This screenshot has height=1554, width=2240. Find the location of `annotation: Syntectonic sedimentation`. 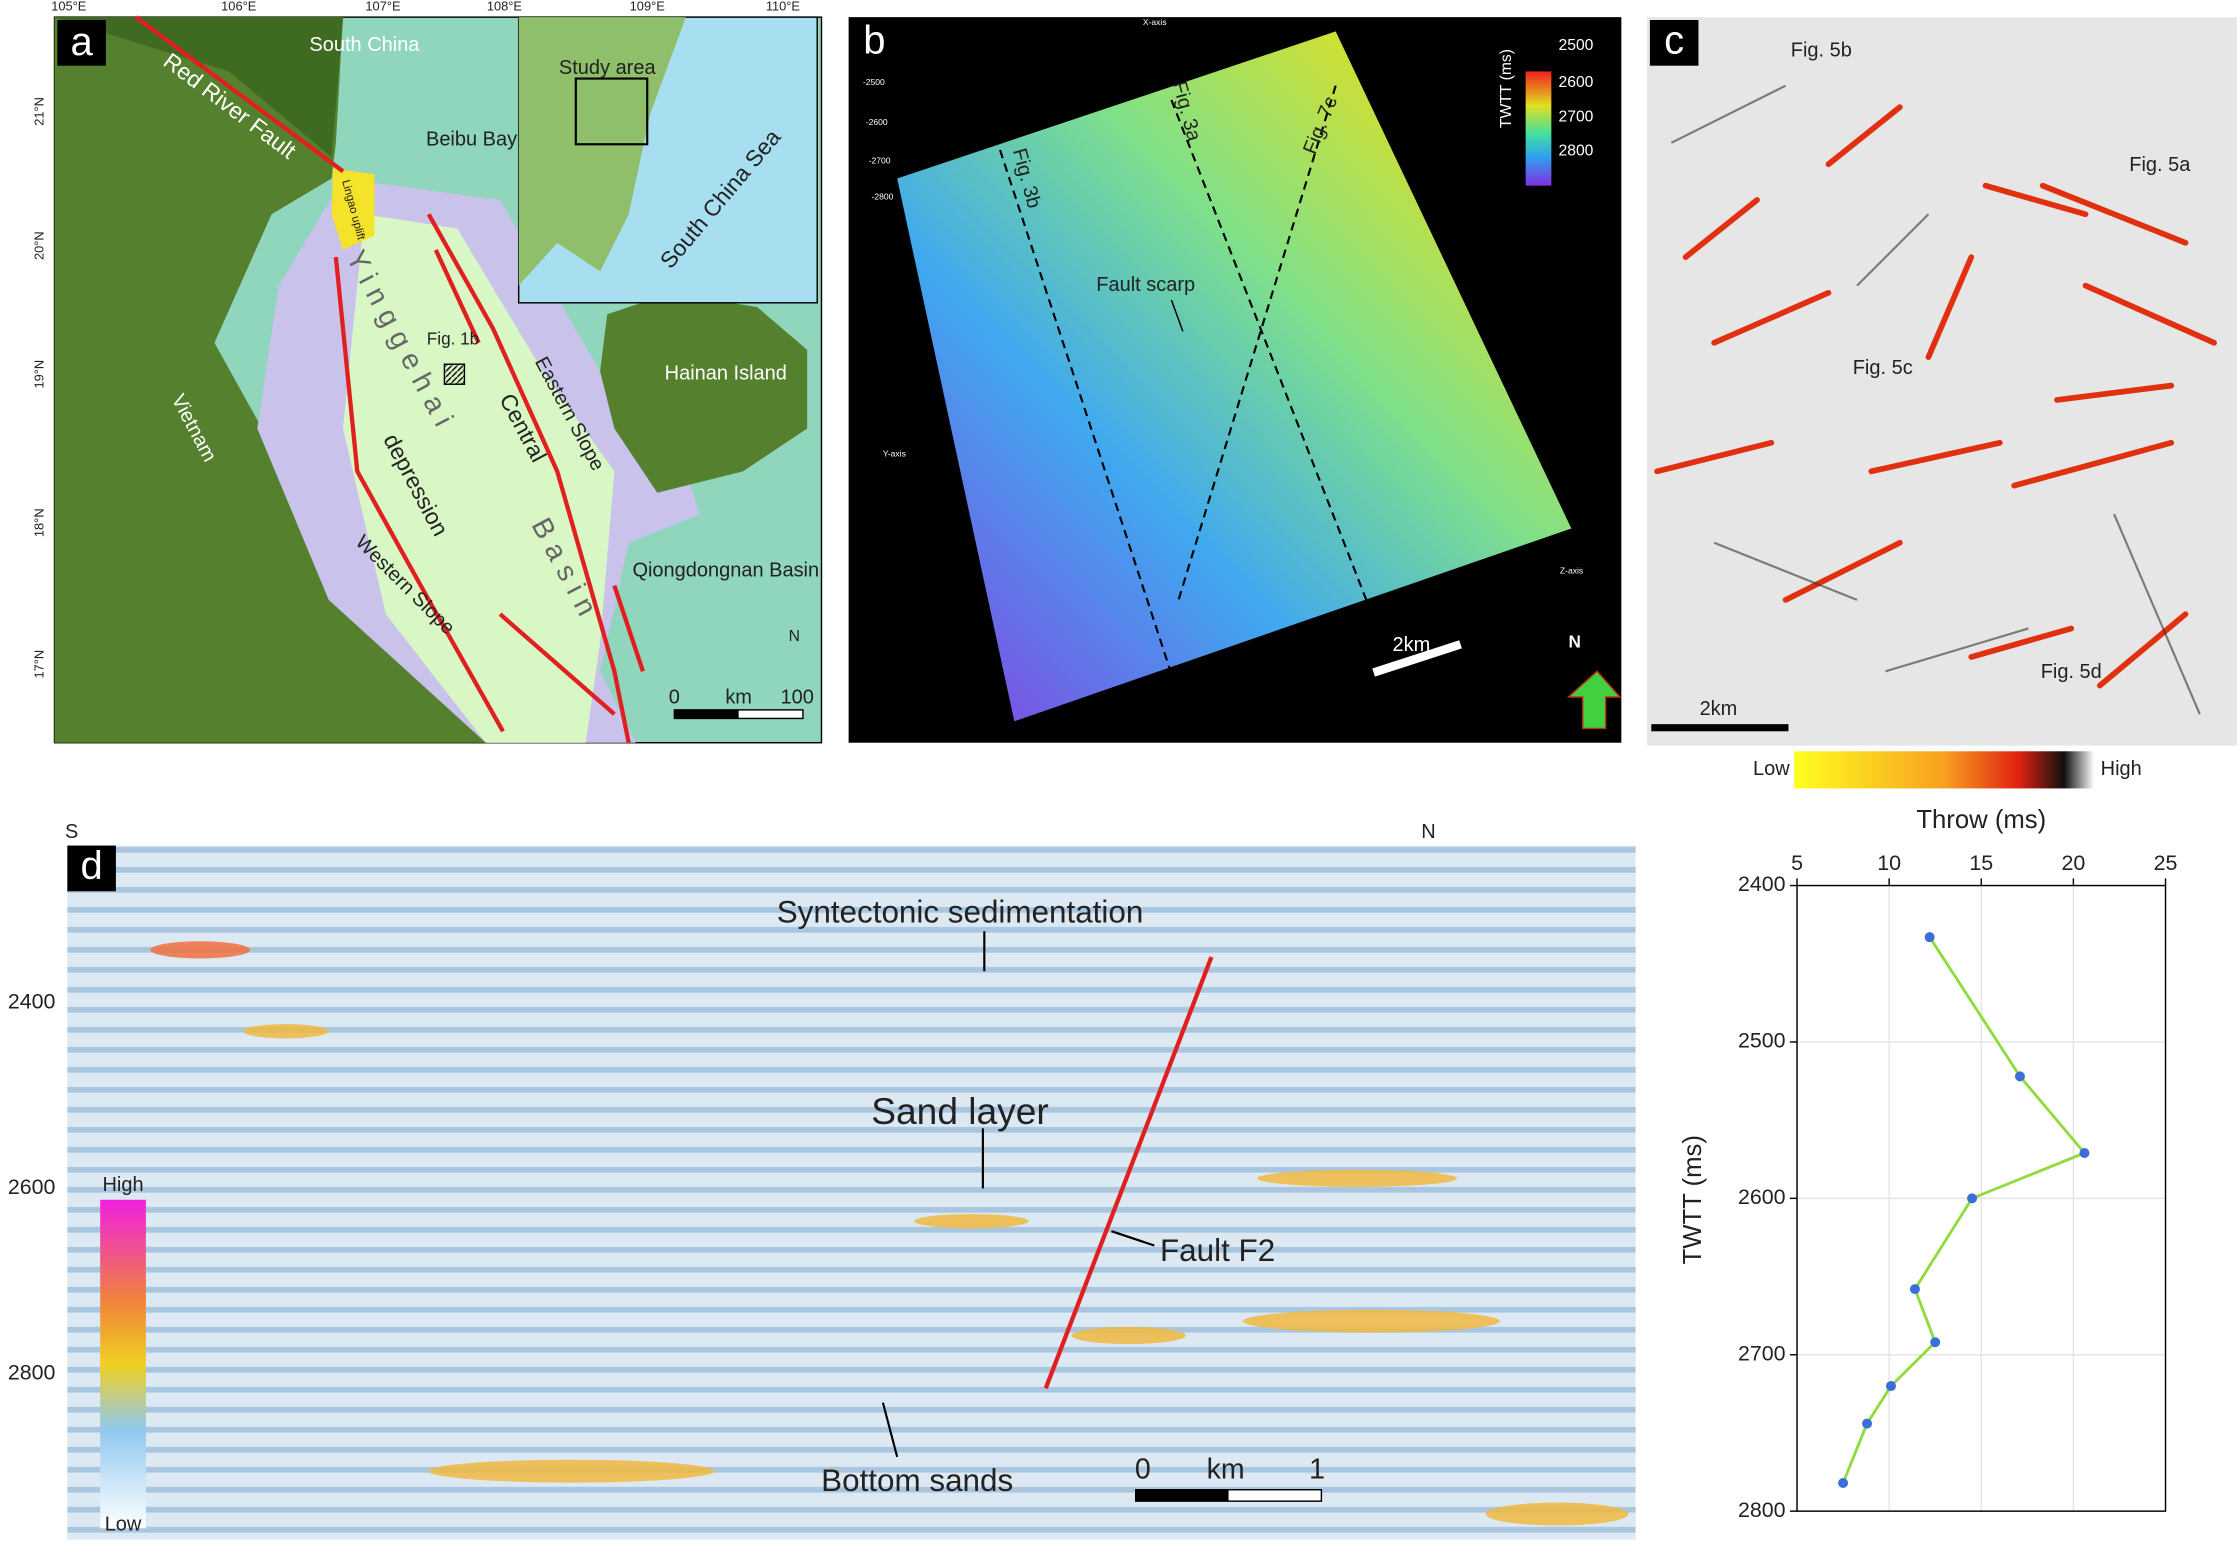

annotation: Syntectonic sedimentation is located at coordinates (960, 911).